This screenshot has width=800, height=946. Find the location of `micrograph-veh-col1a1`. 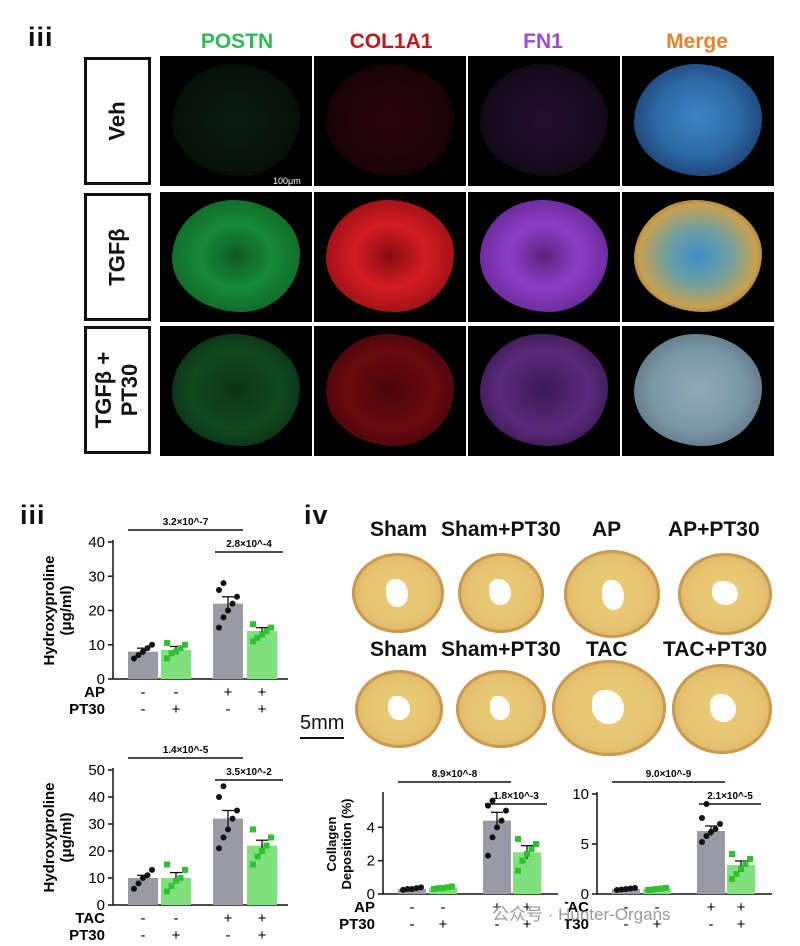

micrograph-veh-col1a1 is located at coordinates (390, 121).